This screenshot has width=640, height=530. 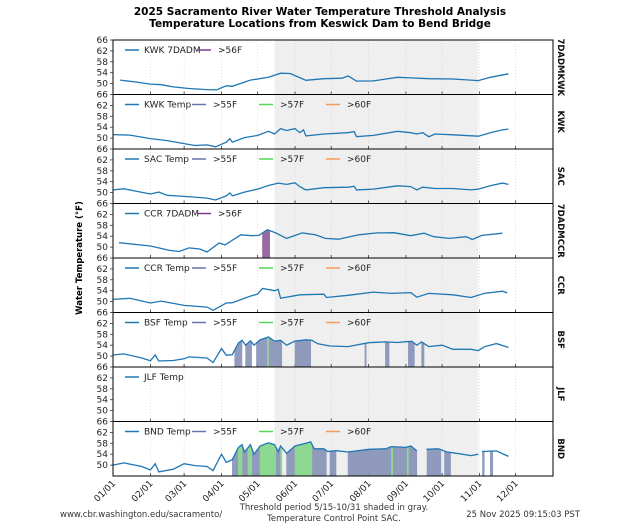 What do you see at coordinates (523, 515) in the screenshot?
I see `footer-timestamp: 25 Nov 2025 09:15:03 PST` at bounding box center [523, 515].